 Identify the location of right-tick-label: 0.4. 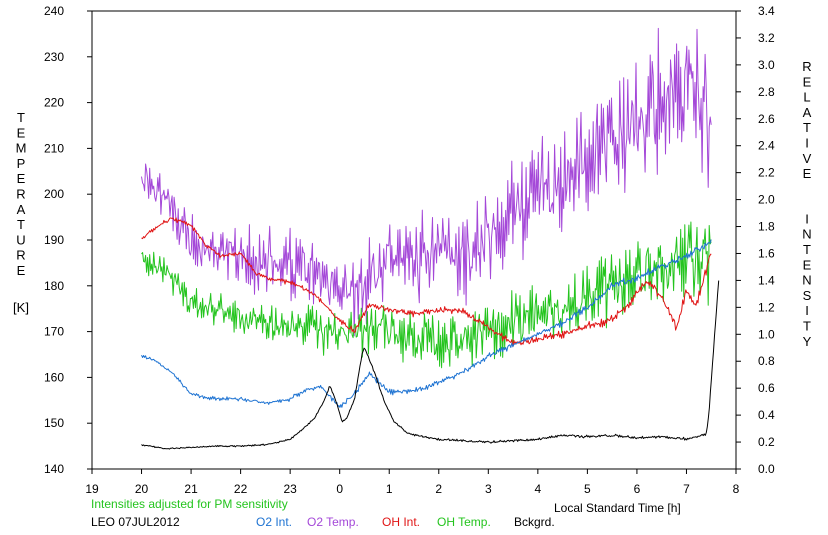
(766, 415).